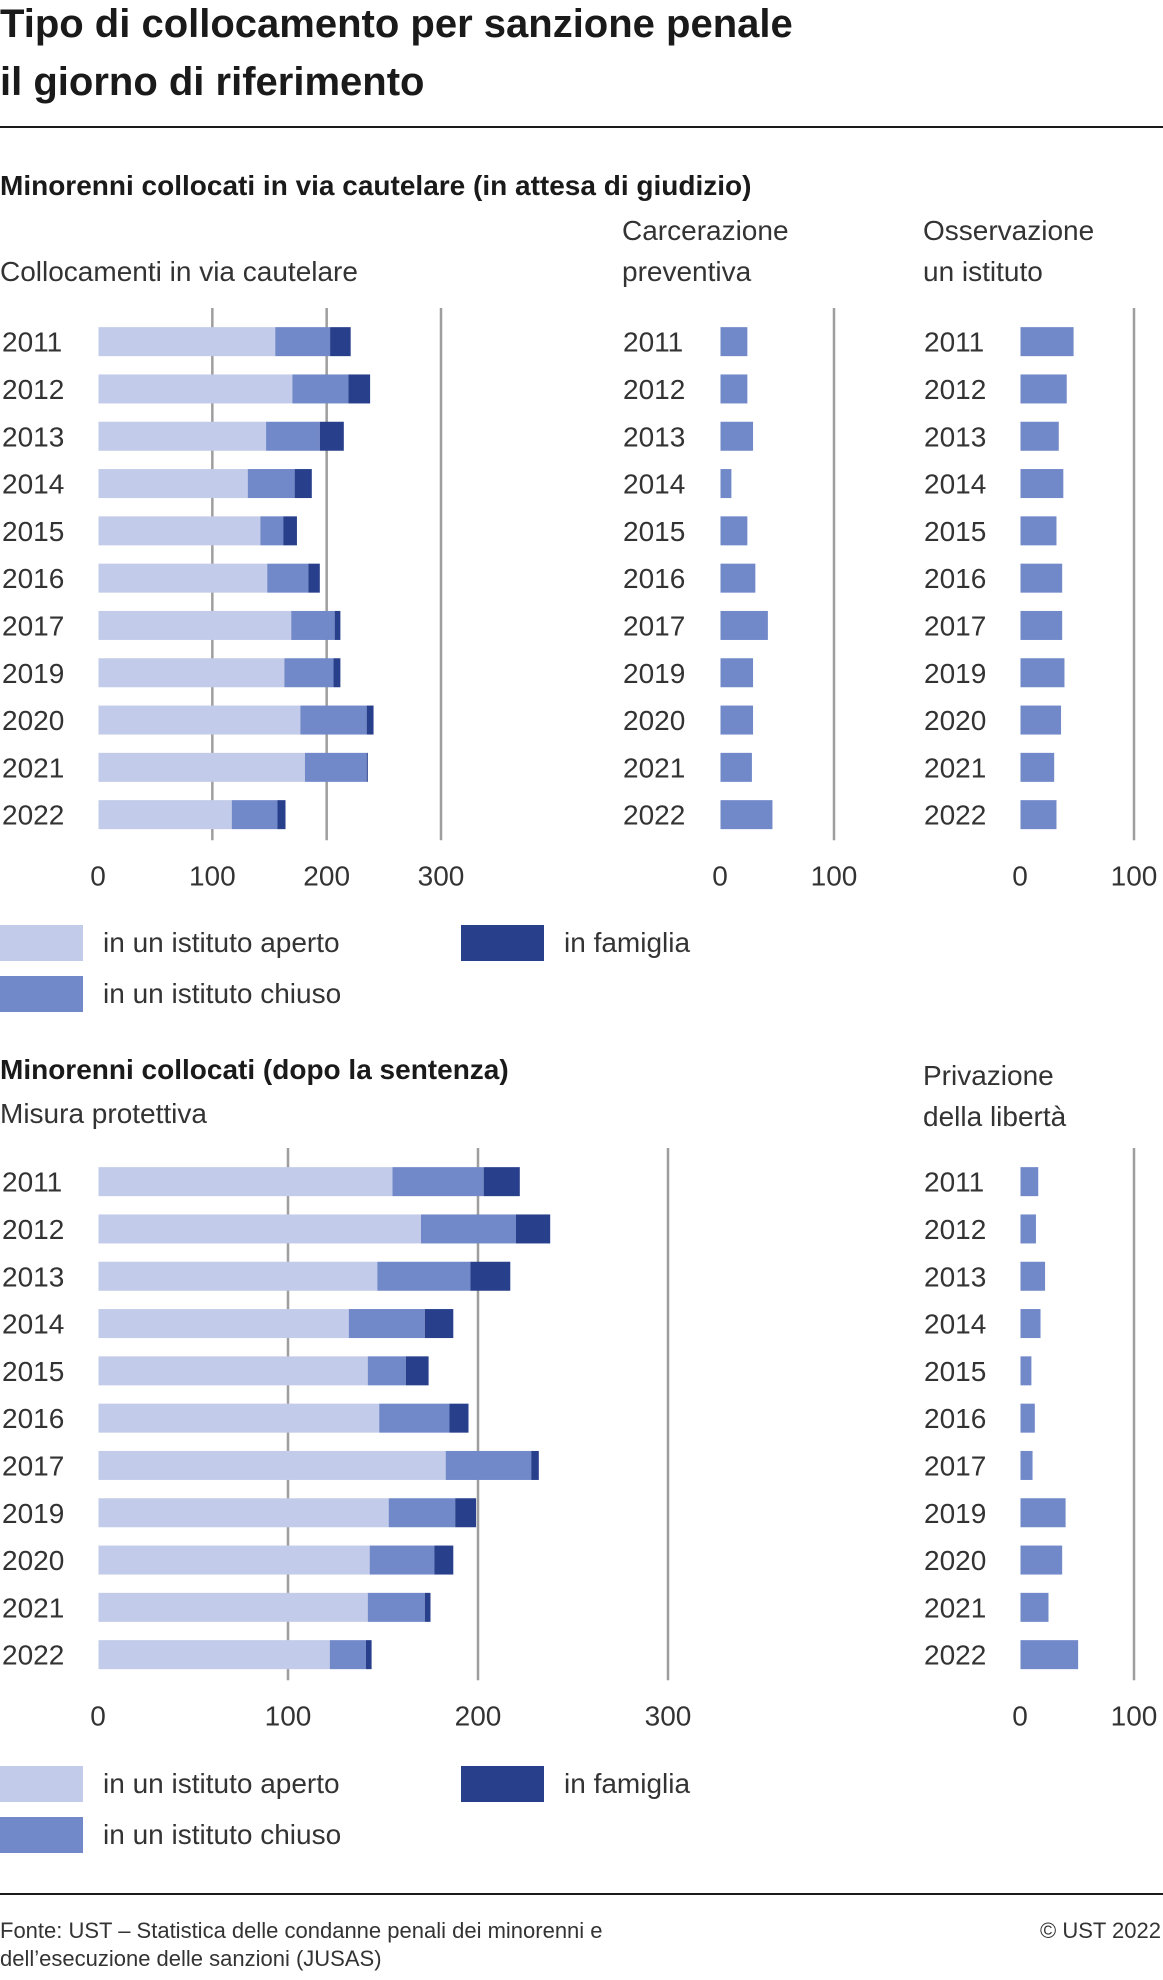  I want to click on page-title-line-1: Tipo di collocamento per sanzione penale, so click(396, 24).